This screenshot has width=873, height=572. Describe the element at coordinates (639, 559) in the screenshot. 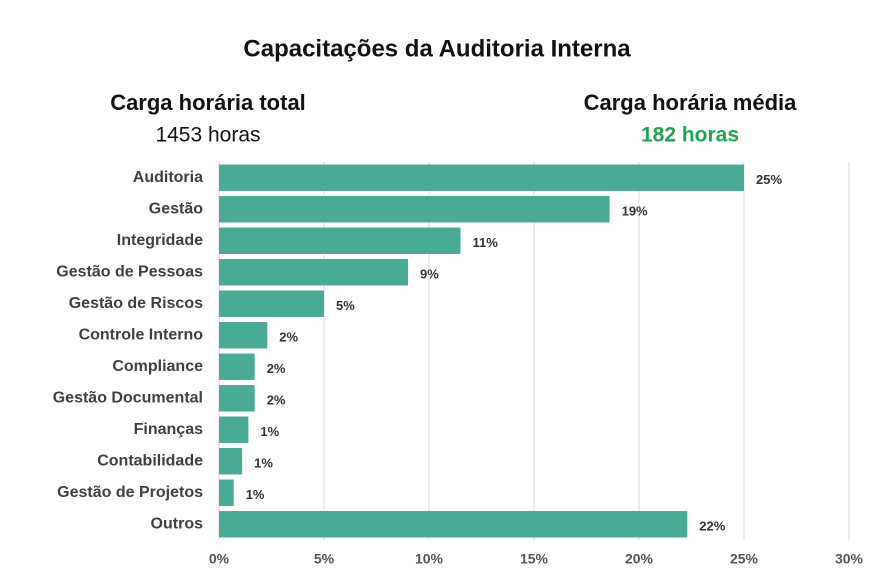

I see `x-tick-label: 20%` at that location.